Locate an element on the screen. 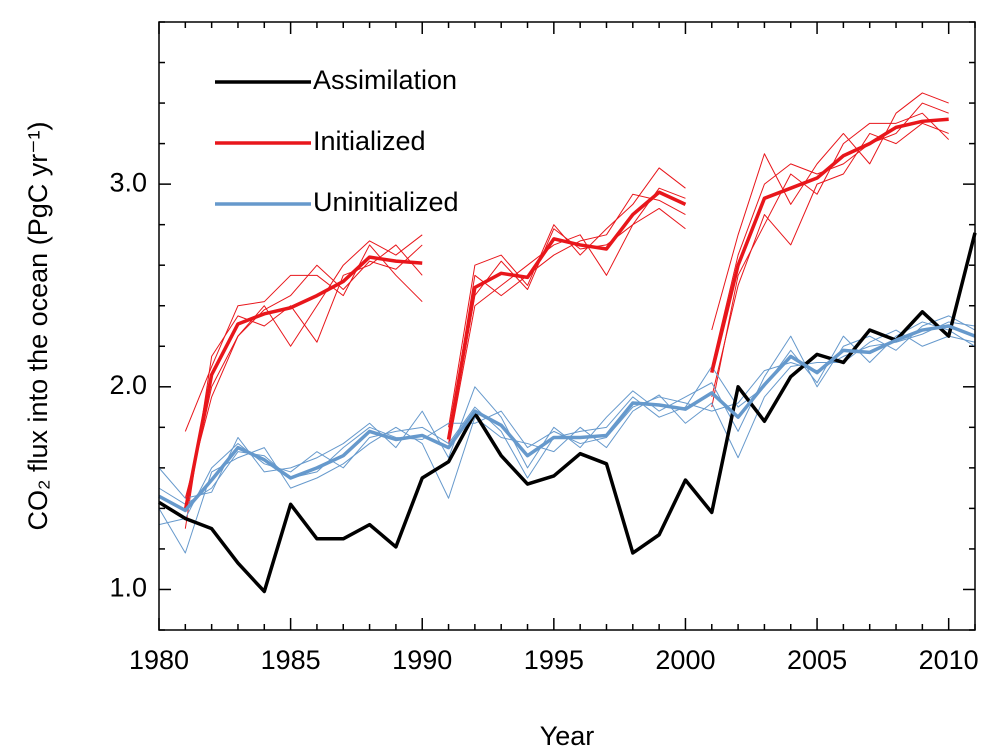  x-tick-label: 1990 is located at coordinates (422, 660).